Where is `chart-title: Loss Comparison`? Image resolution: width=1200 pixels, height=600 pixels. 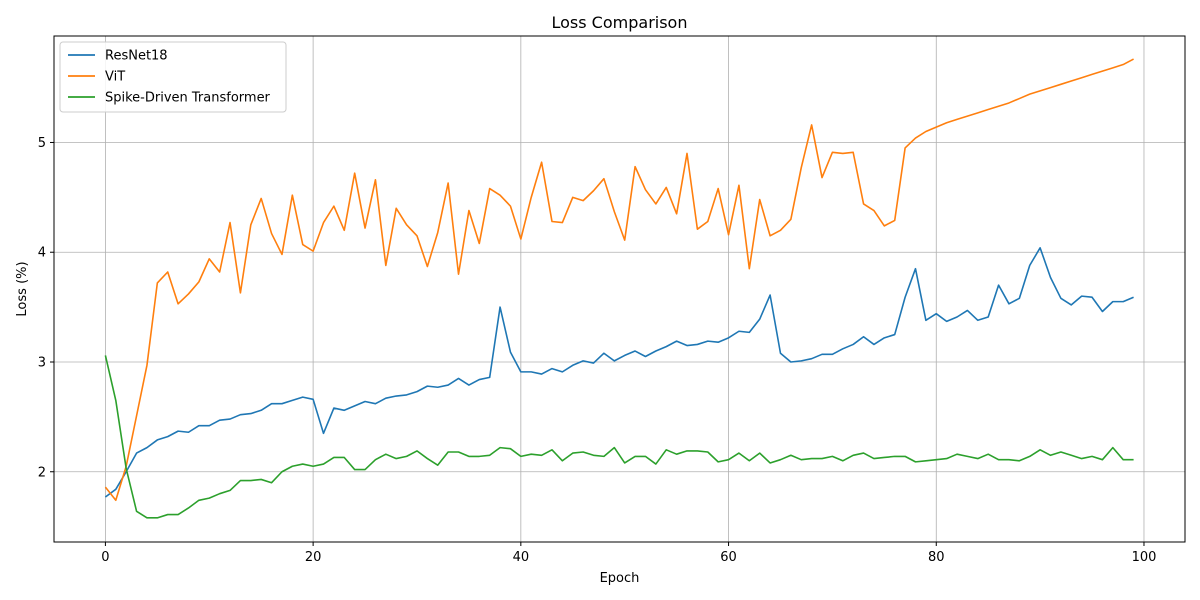 chart-title: Loss Comparison is located at coordinates (620, 22).